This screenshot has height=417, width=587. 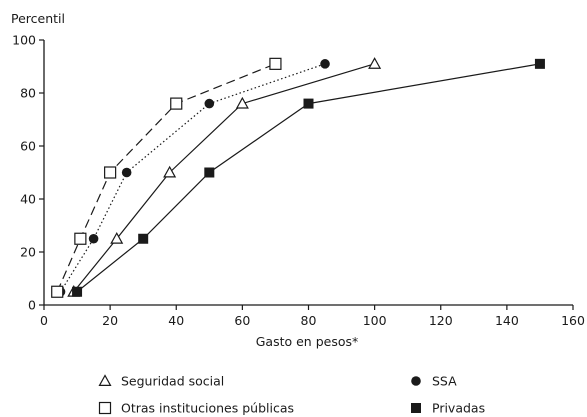 What do you see at coordinates (307, 341) in the screenshot?
I see `x-axis-label: Gasto en pesos*` at bounding box center [307, 341].